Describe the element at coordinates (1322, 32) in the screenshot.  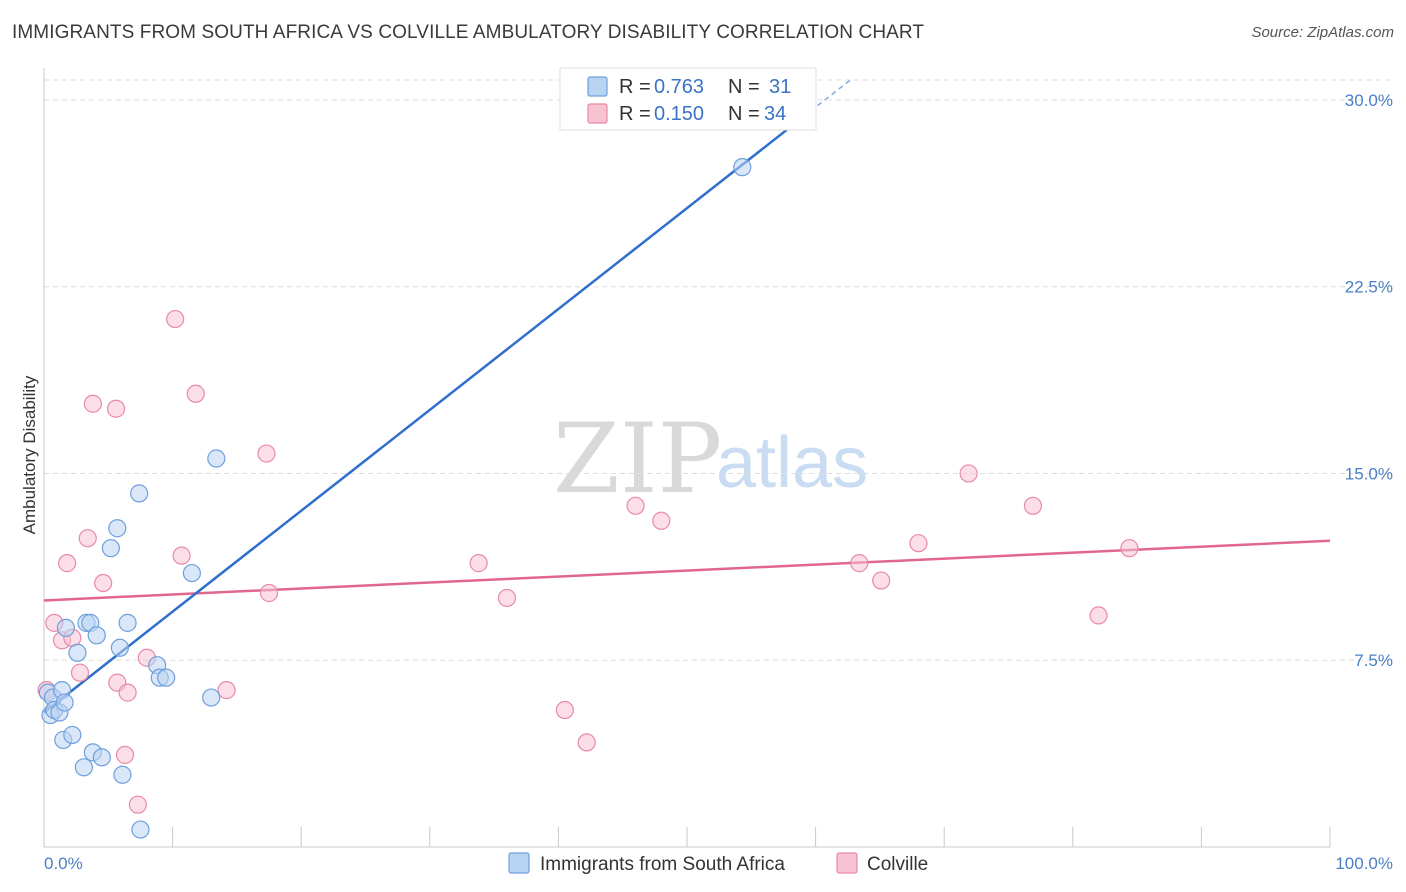
I see `source-label: Source: ZipAtlas.com` at that location.